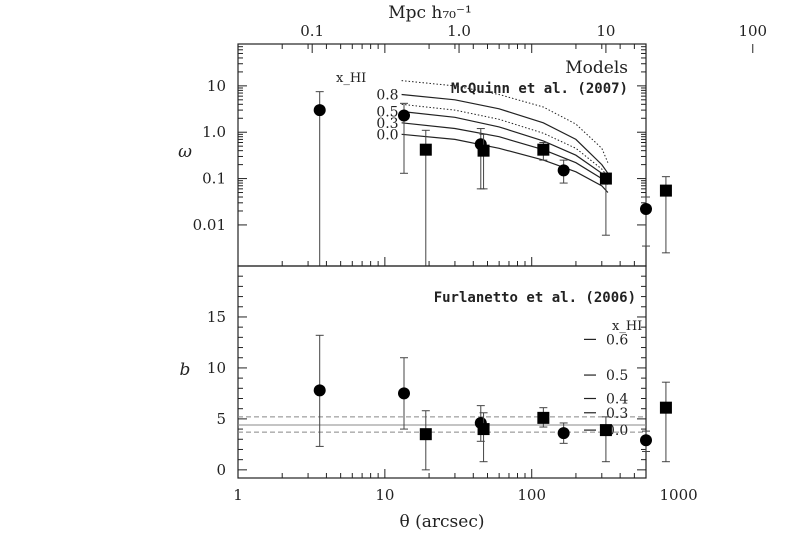 This screenshot has width=800, height=533. I want to click on top-ylabel: ω, so click(185, 152).